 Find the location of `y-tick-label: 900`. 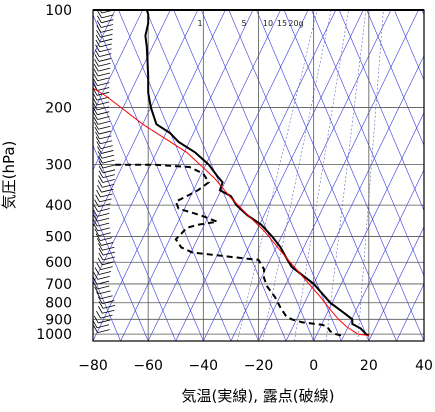

y-tick-label: 900 is located at coordinates (58, 320).